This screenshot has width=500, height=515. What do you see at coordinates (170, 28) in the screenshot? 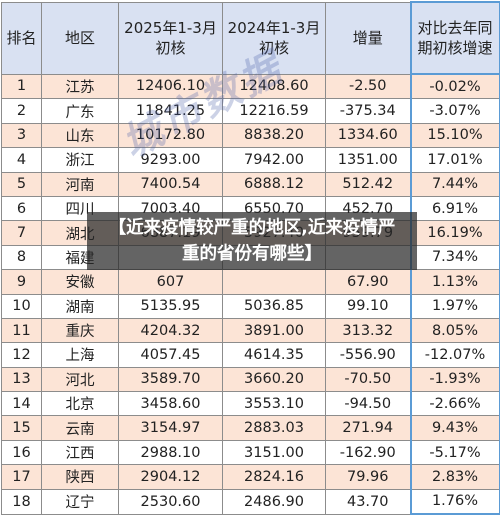
I see `header-2025-line1: 2025年1-3月` at bounding box center [170, 28].